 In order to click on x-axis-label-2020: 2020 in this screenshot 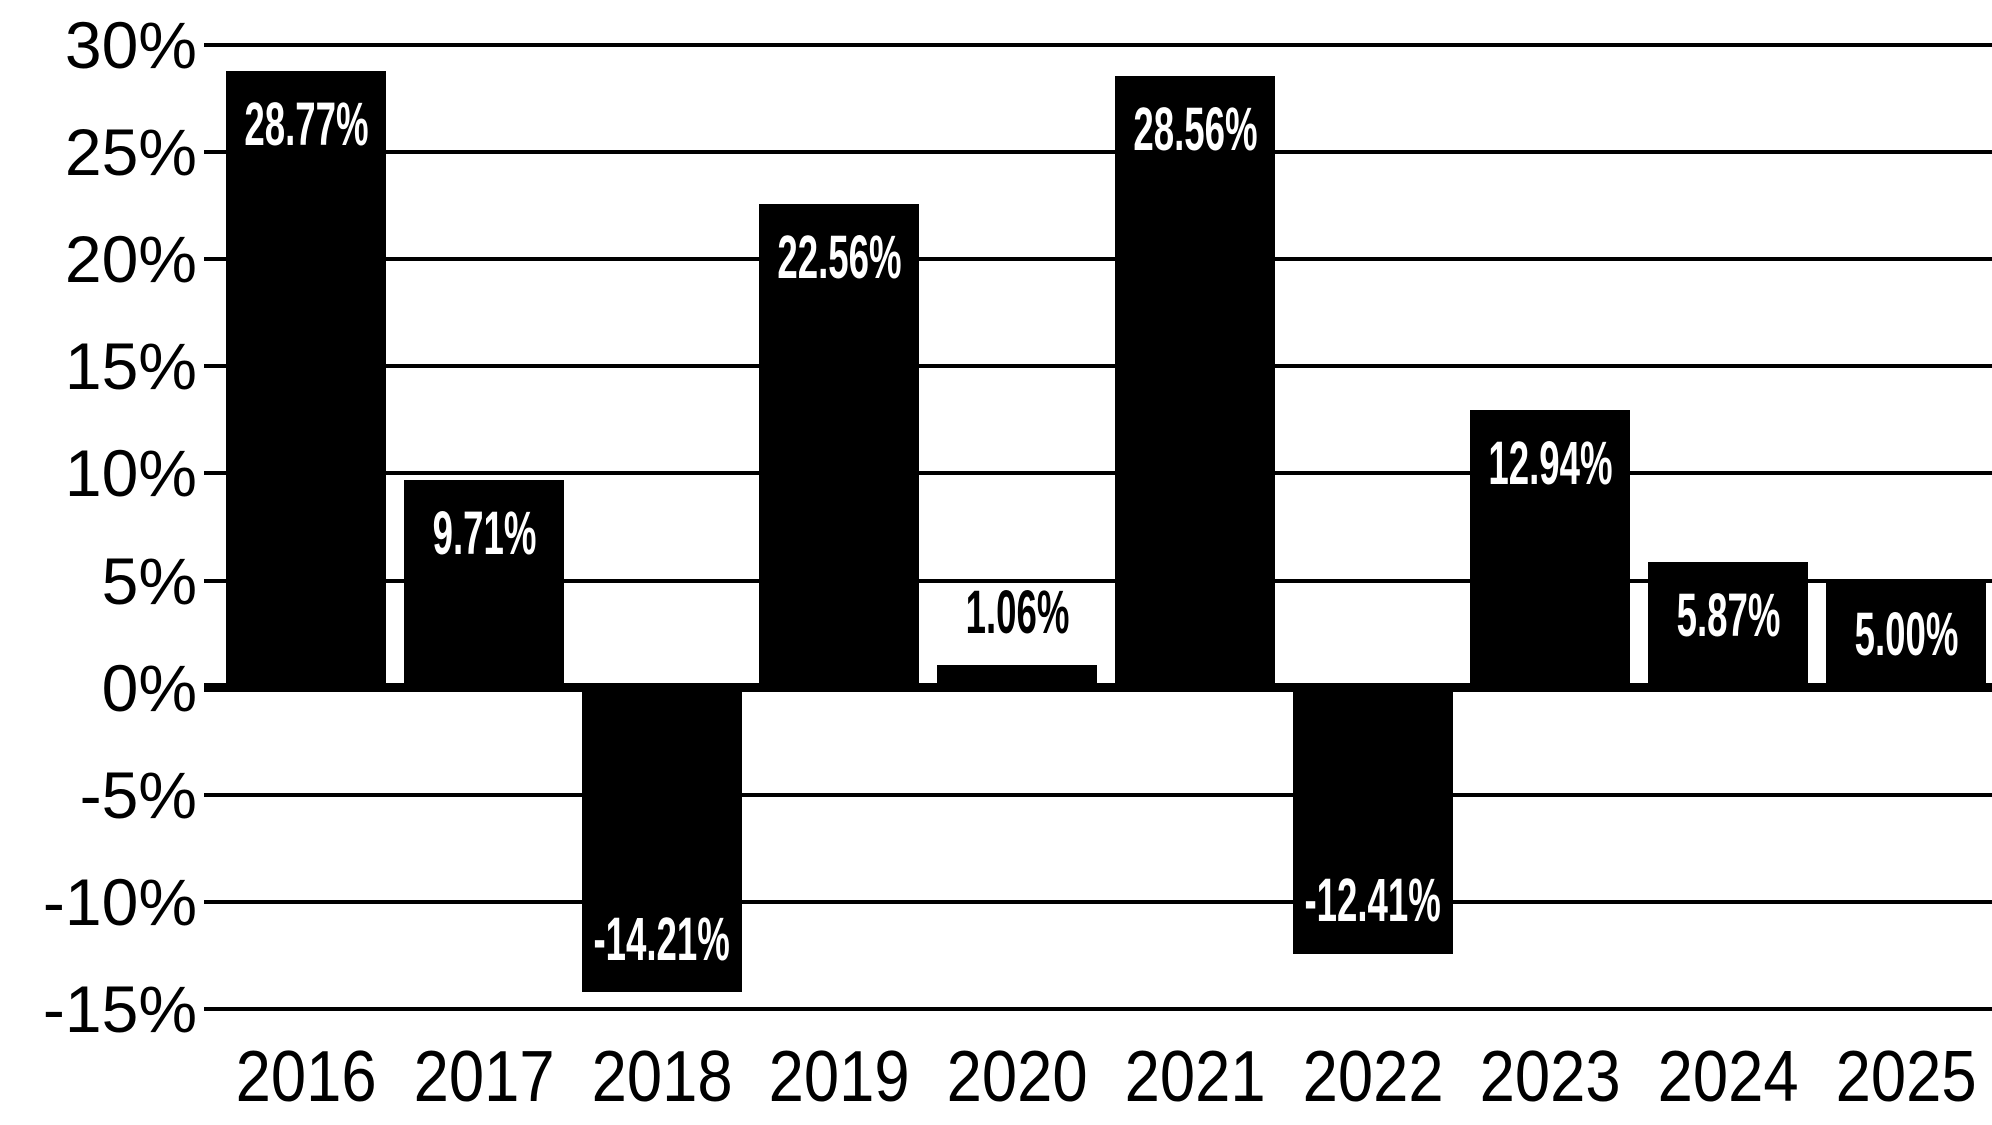, I will do `click(1017, 1077)`.